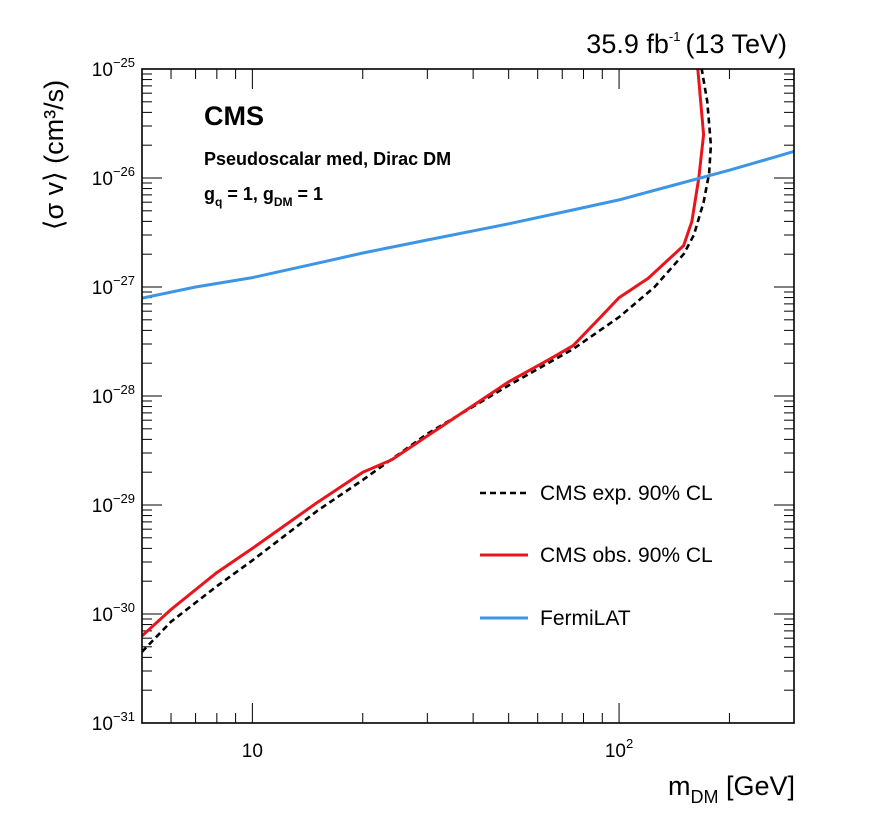 The image size is (881, 831). I want to click on y-tick-label-exponent: −28, so click(124, 389).